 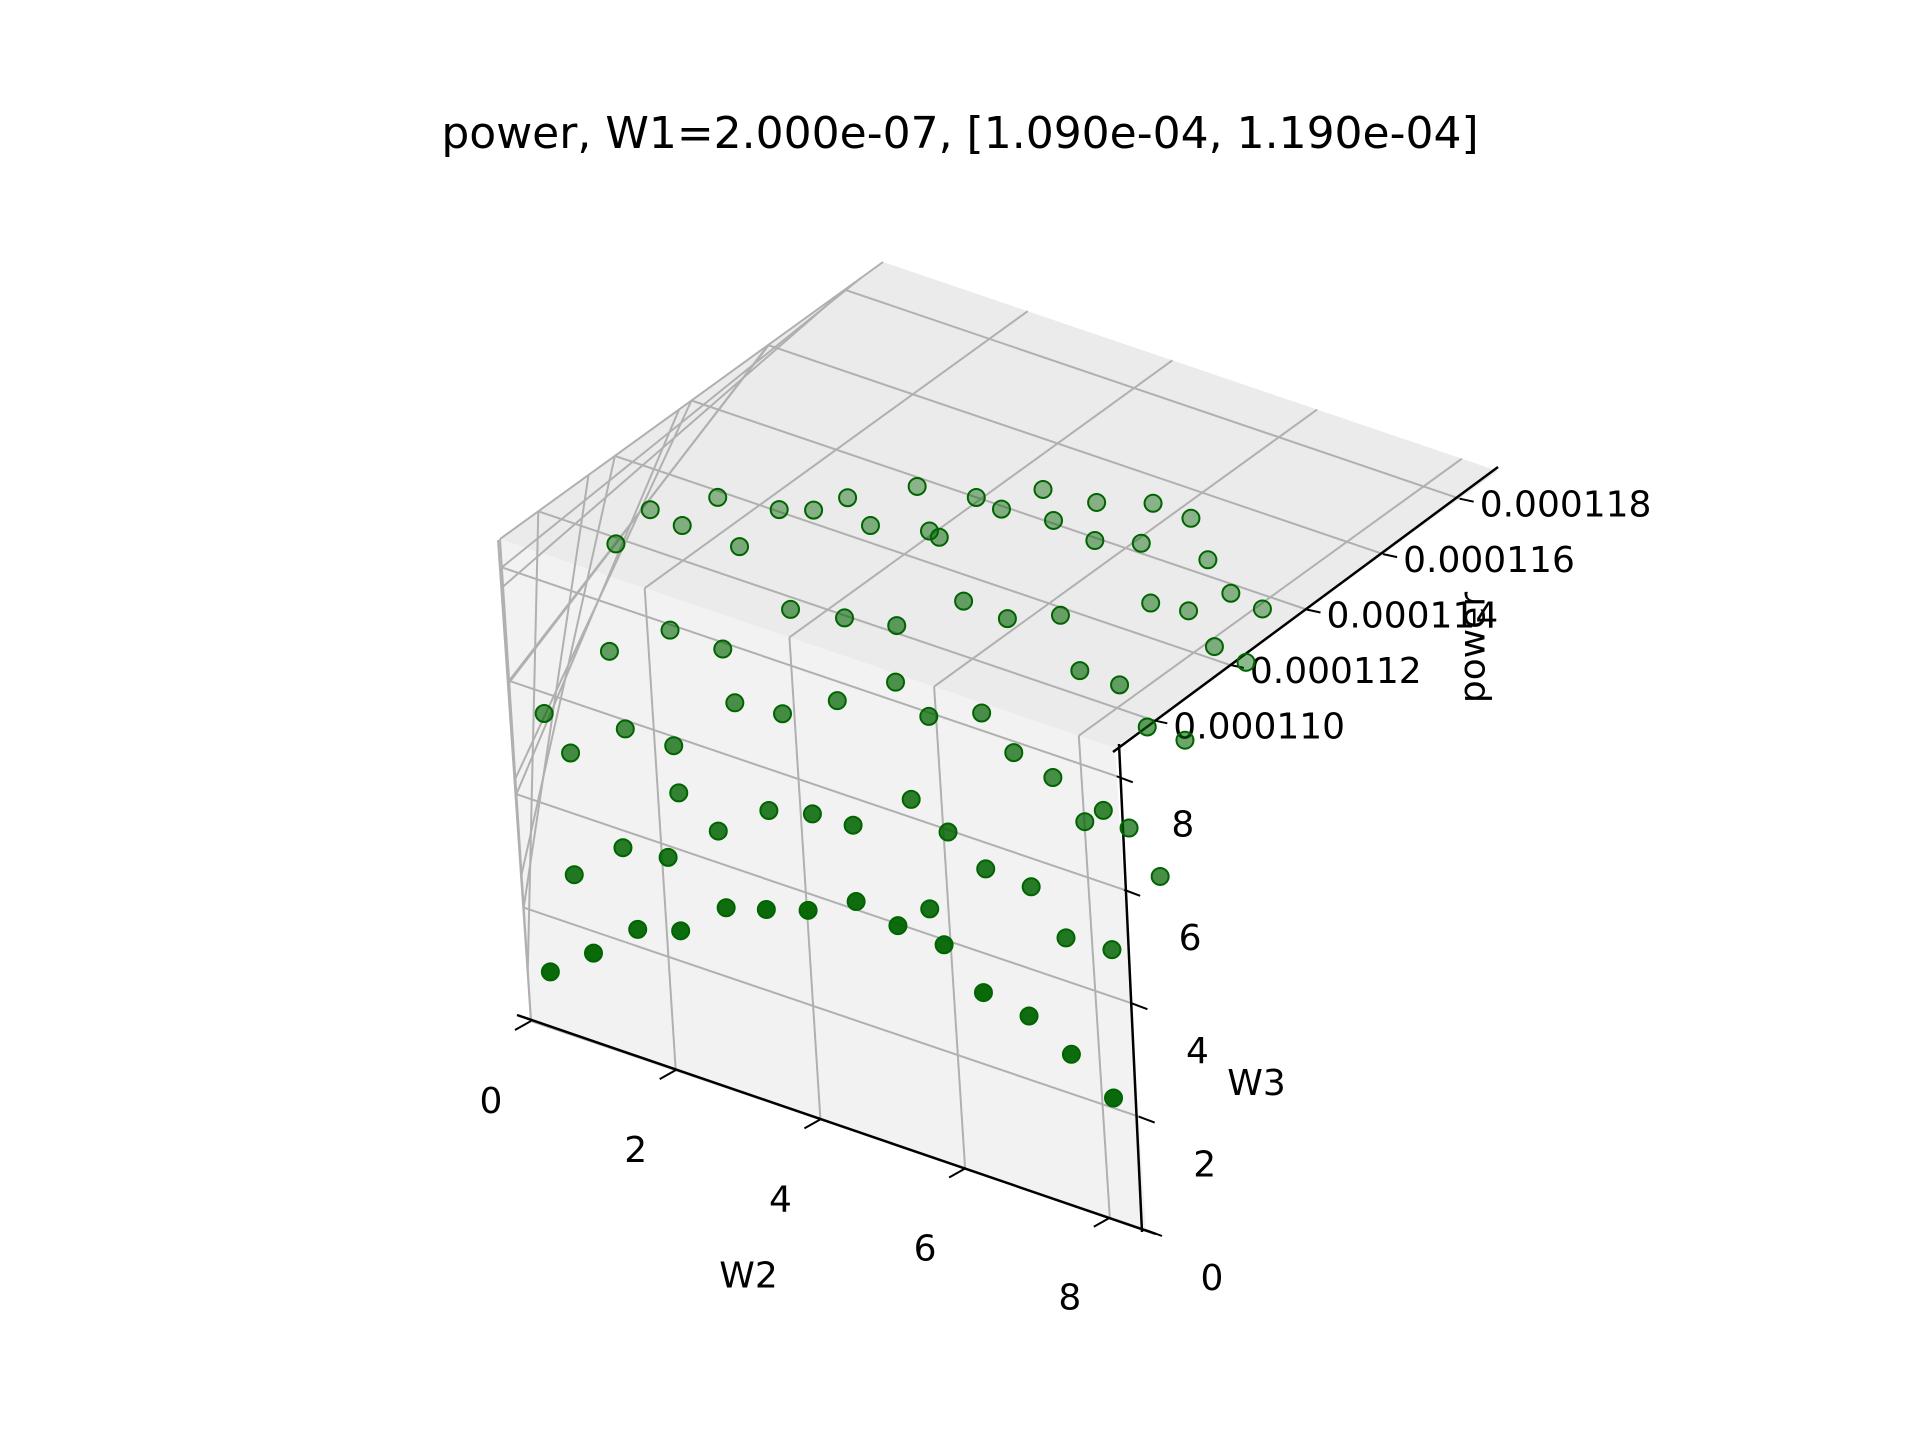 I want to click on z-axis-label: power, so click(x=1473, y=647).